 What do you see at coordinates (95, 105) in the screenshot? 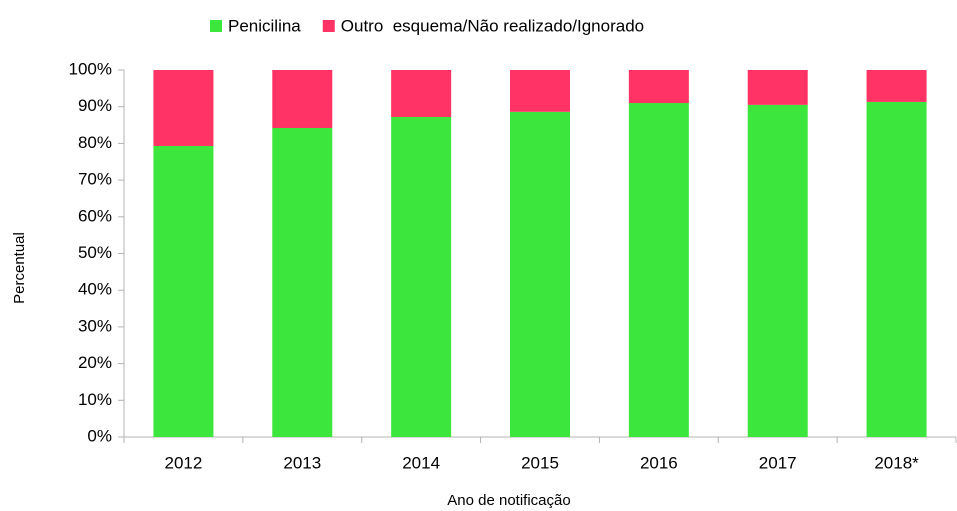
I see `y-tick-label: 90%` at bounding box center [95, 105].